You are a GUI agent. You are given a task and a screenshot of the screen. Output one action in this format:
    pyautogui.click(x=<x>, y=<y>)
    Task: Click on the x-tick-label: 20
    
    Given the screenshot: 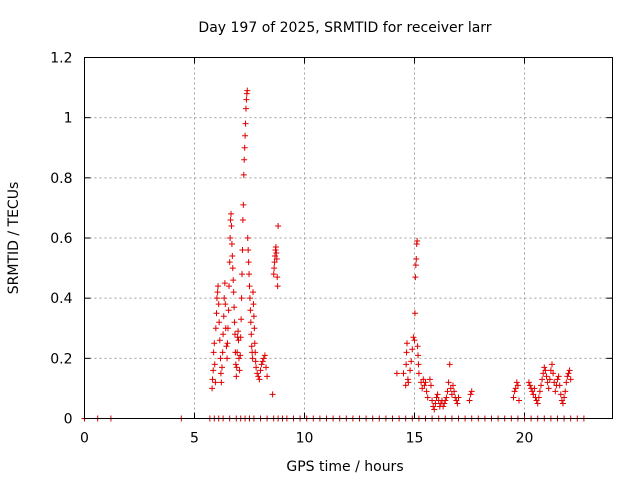 What is the action you would take?
    pyautogui.click(x=525, y=439)
    